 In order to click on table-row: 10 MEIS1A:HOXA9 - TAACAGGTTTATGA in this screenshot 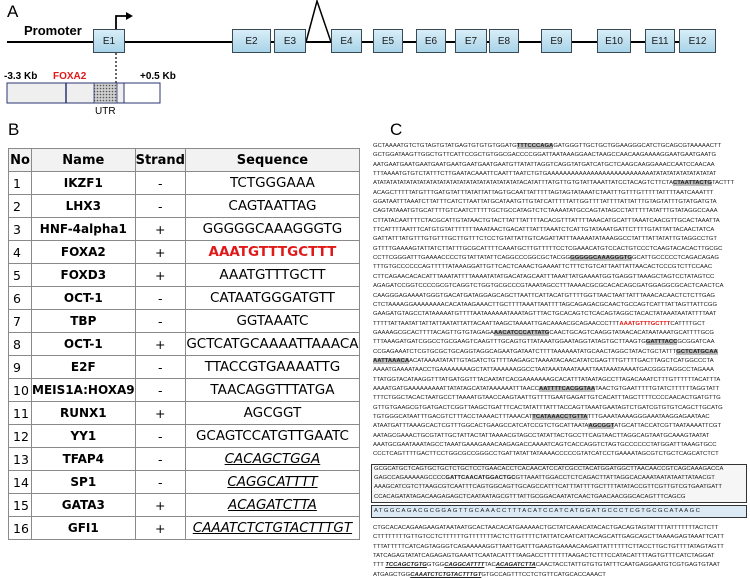, I will do `click(184, 390)`.